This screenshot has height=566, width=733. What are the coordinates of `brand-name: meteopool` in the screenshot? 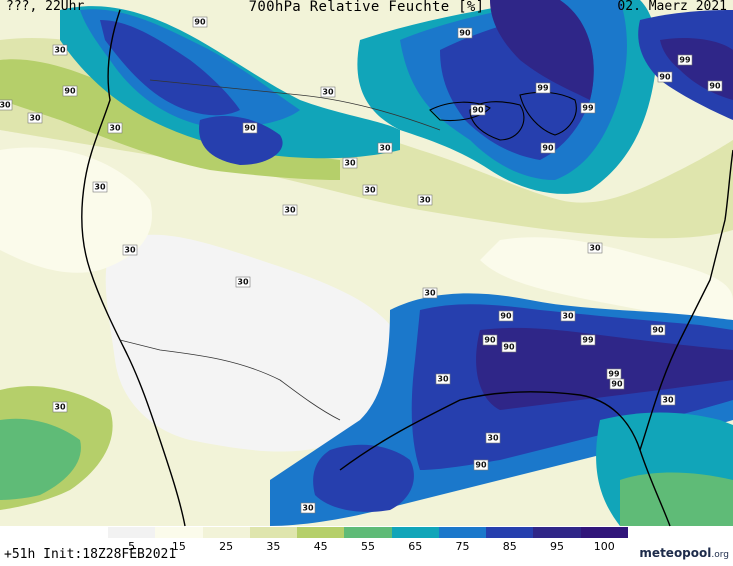 It's located at (675, 553).